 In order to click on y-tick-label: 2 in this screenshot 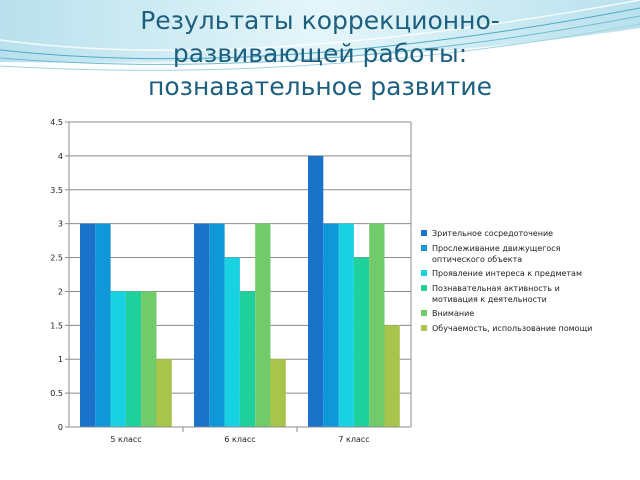, I will do `click(60, 291)`.